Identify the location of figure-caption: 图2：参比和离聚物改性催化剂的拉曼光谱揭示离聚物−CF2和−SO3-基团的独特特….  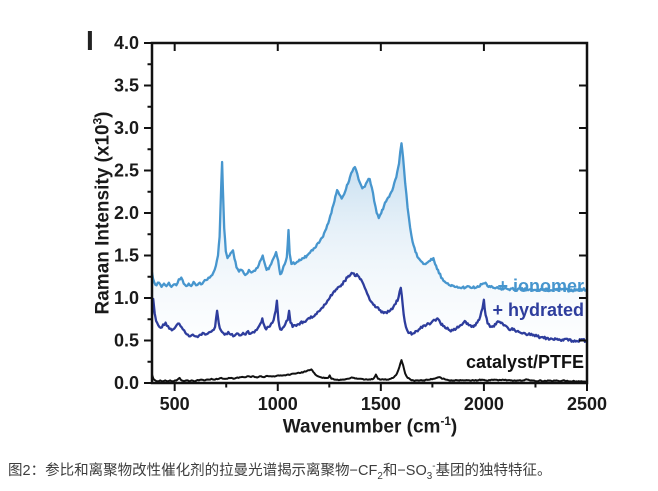
(280, 471).